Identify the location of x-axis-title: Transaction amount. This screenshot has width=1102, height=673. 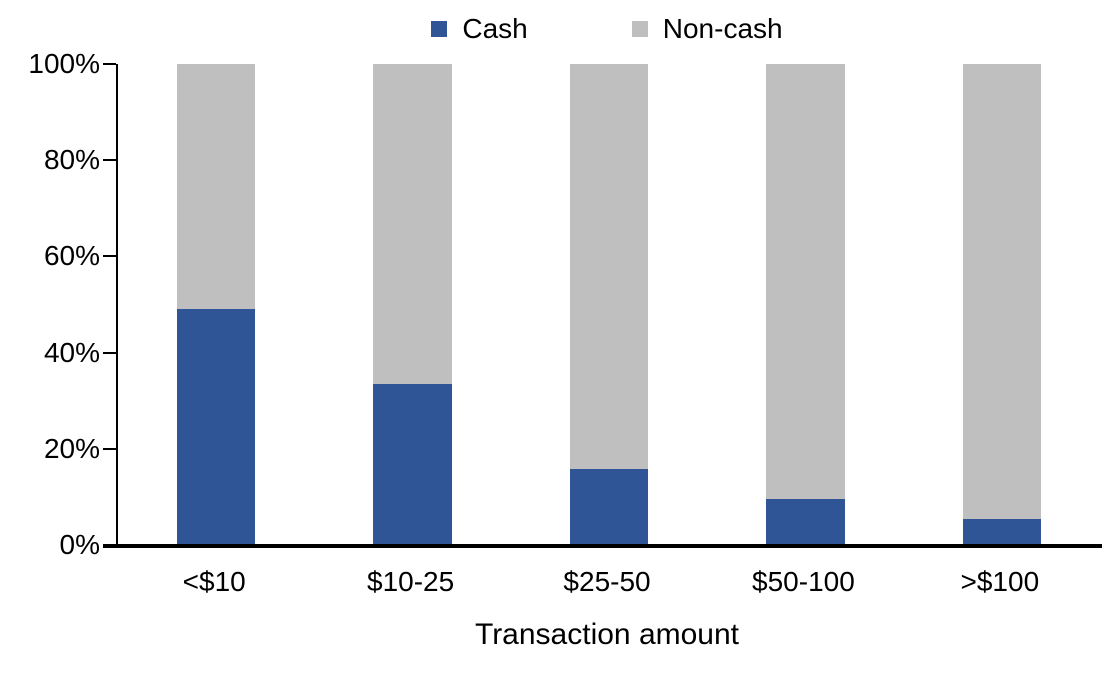
(607, 634).